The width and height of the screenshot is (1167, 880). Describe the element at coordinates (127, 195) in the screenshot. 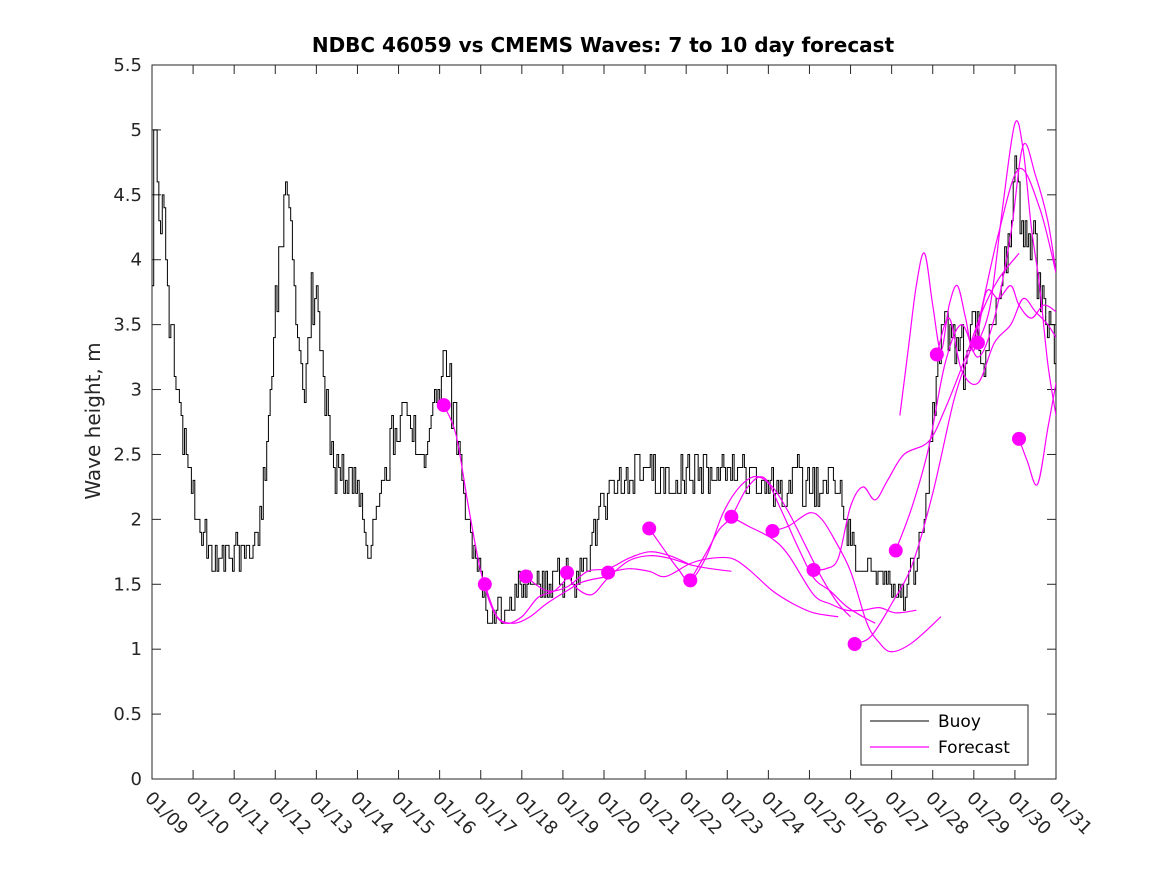

I see `y-tick-label: 4.5` at that location.